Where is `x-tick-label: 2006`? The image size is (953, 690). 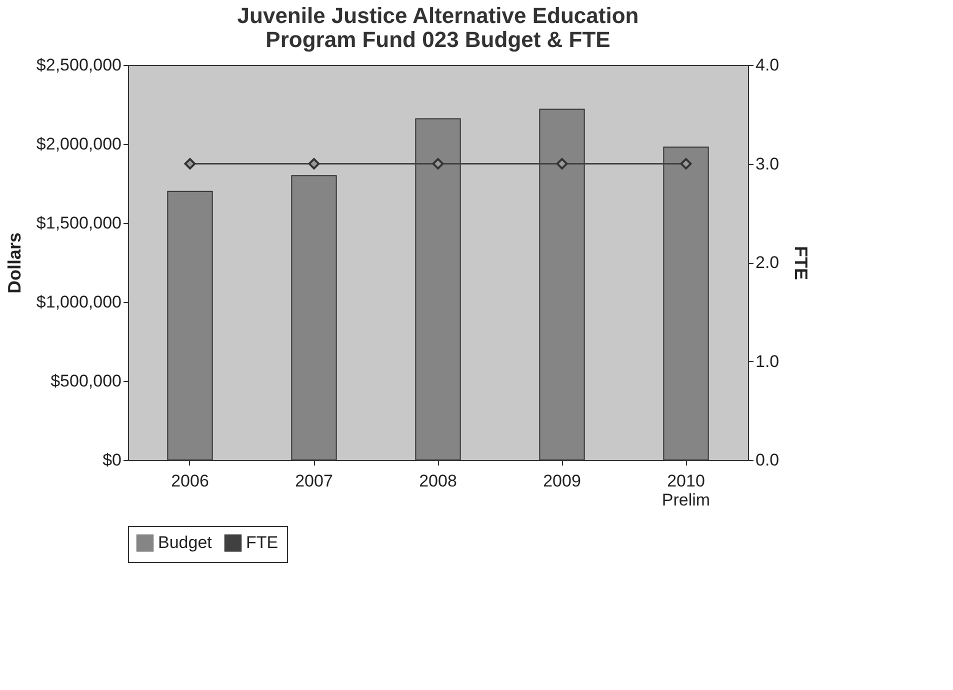 x-tick-label: 2006 is located at coordinates (190, 481).